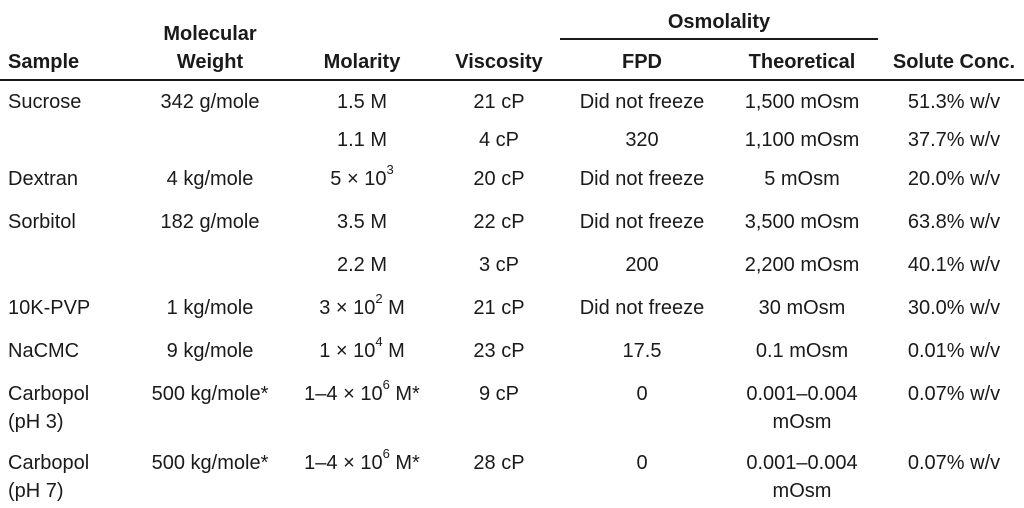 The image size is (1024, 508). What do you see at coordinates (210, 222) in the screenshot?
I see `cell-molecular-weight: 182 g/mole` at bounding box center [210, 222].